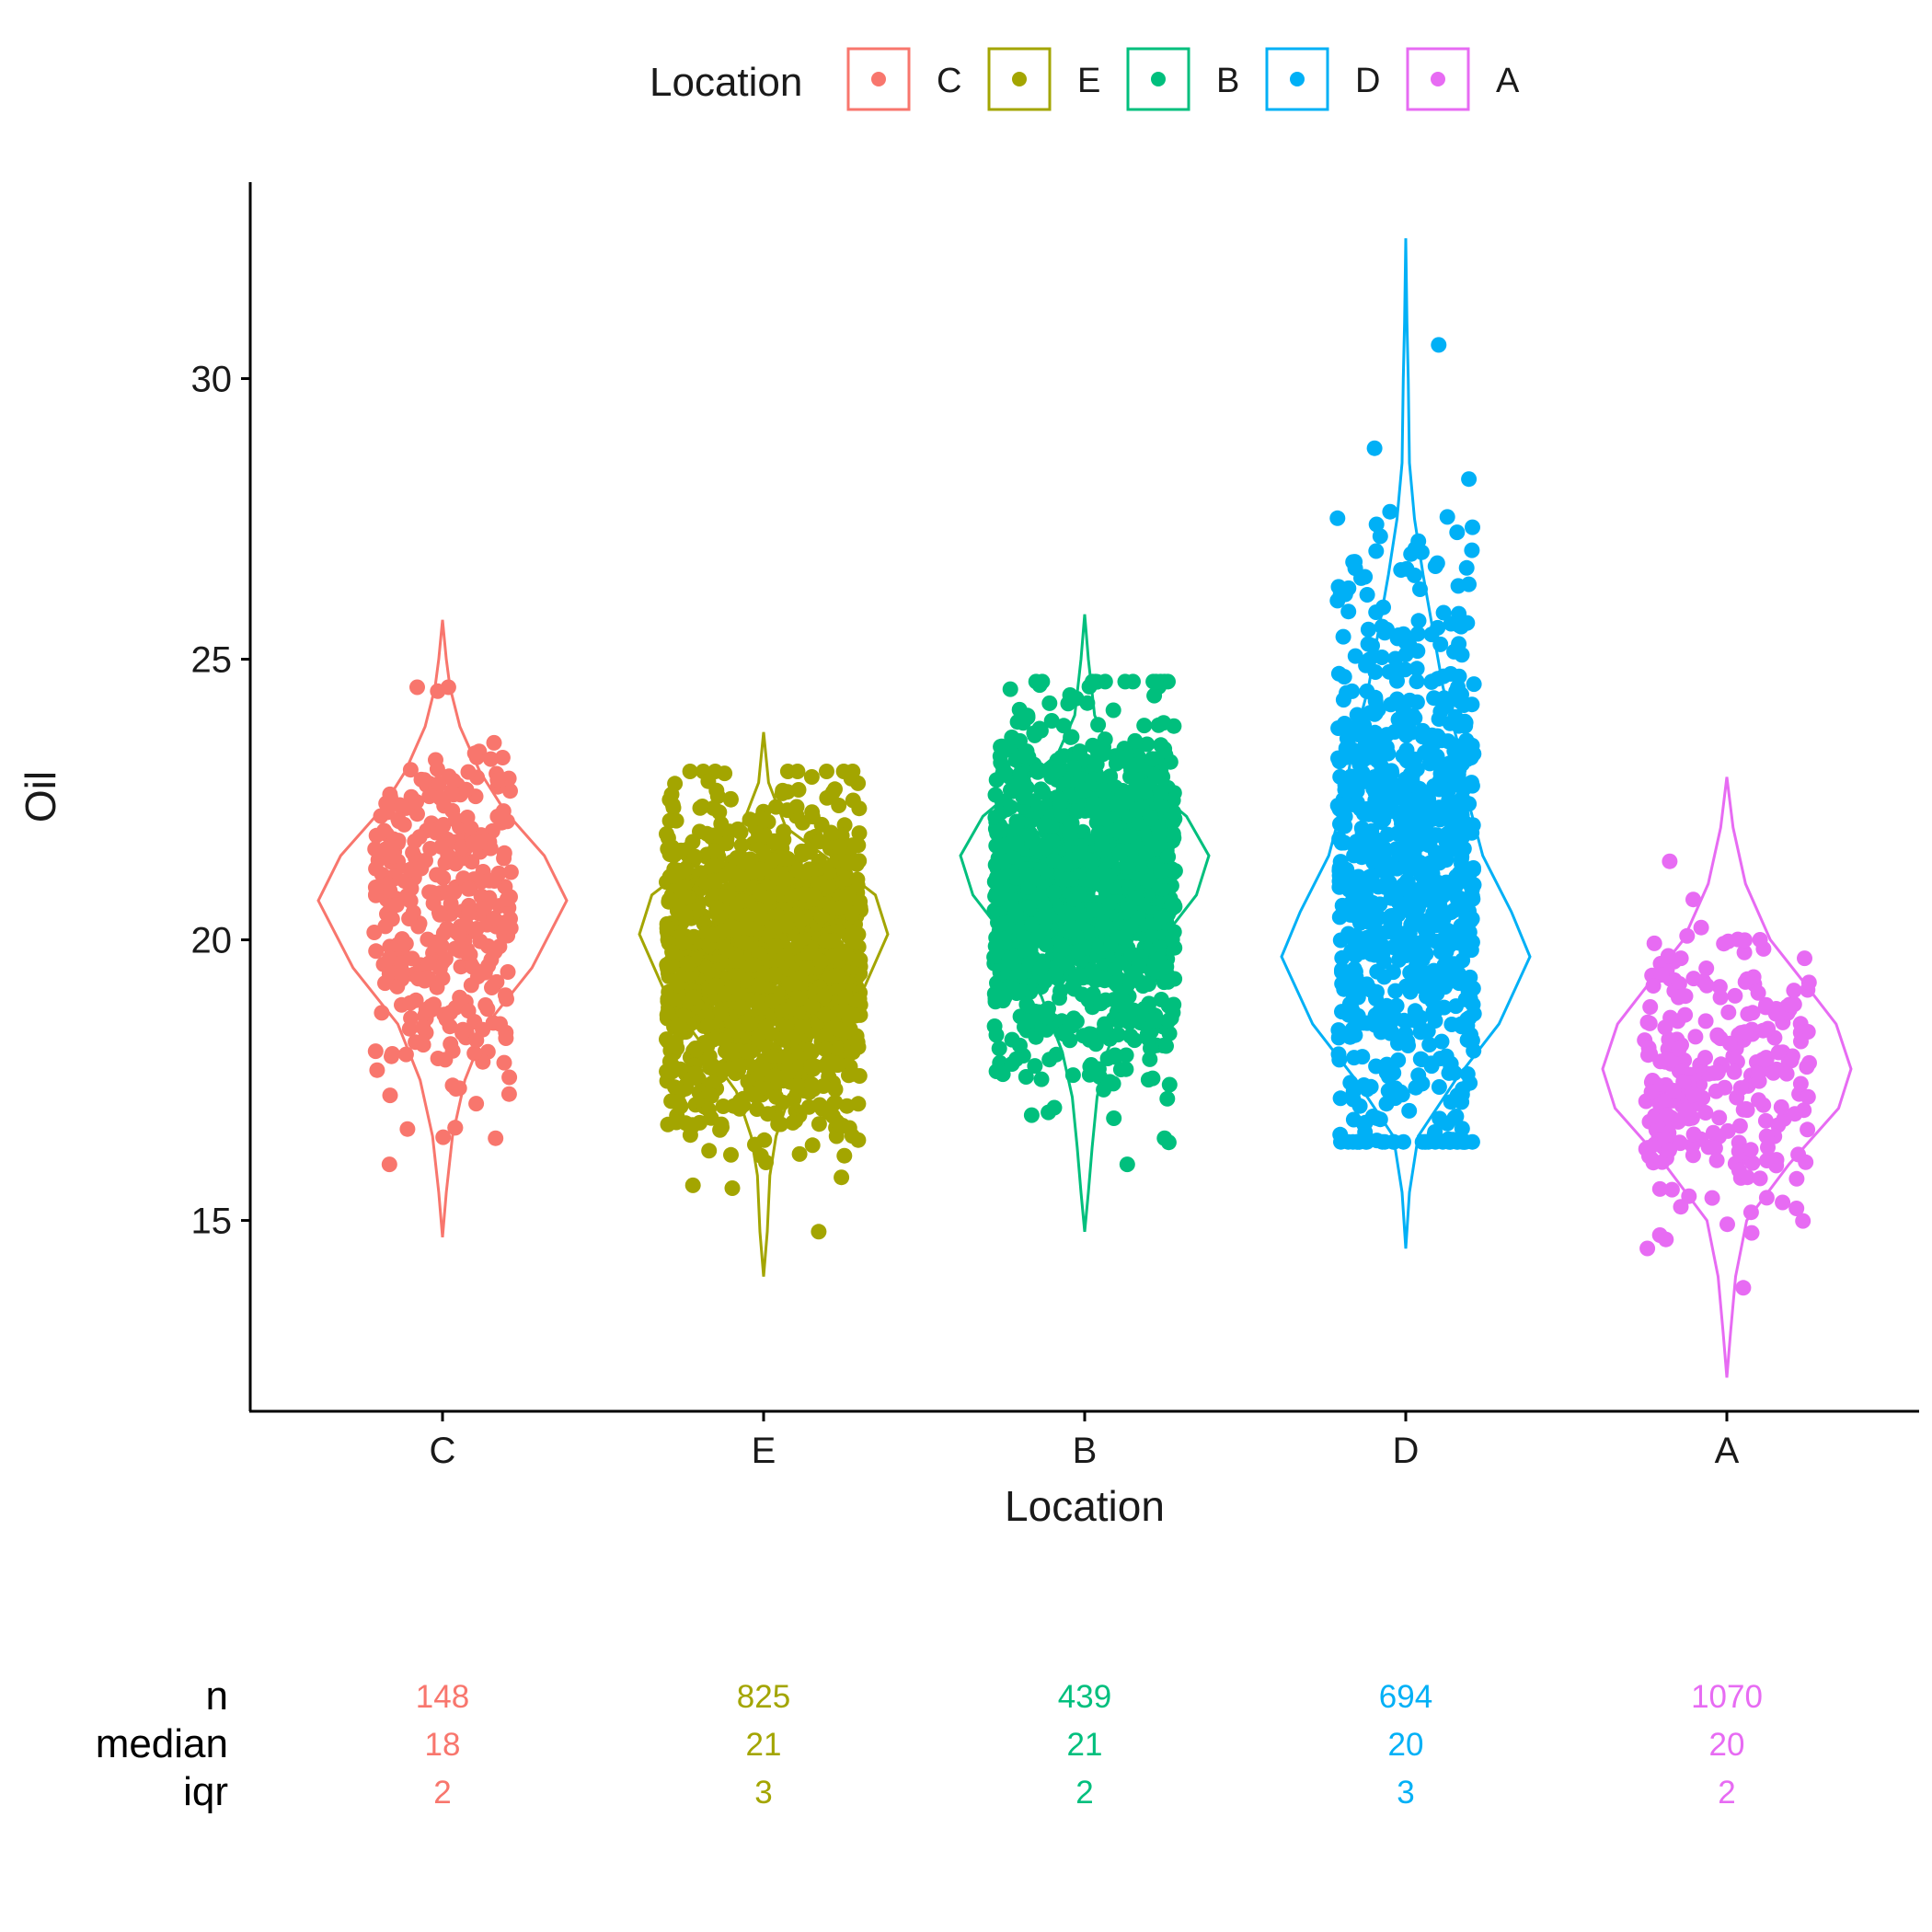 This screenshot has width=1932, height=1932. Describe the element at coordinates (1406, 1745) in the screenshot. I see `stats-value-median: 20` at that location.